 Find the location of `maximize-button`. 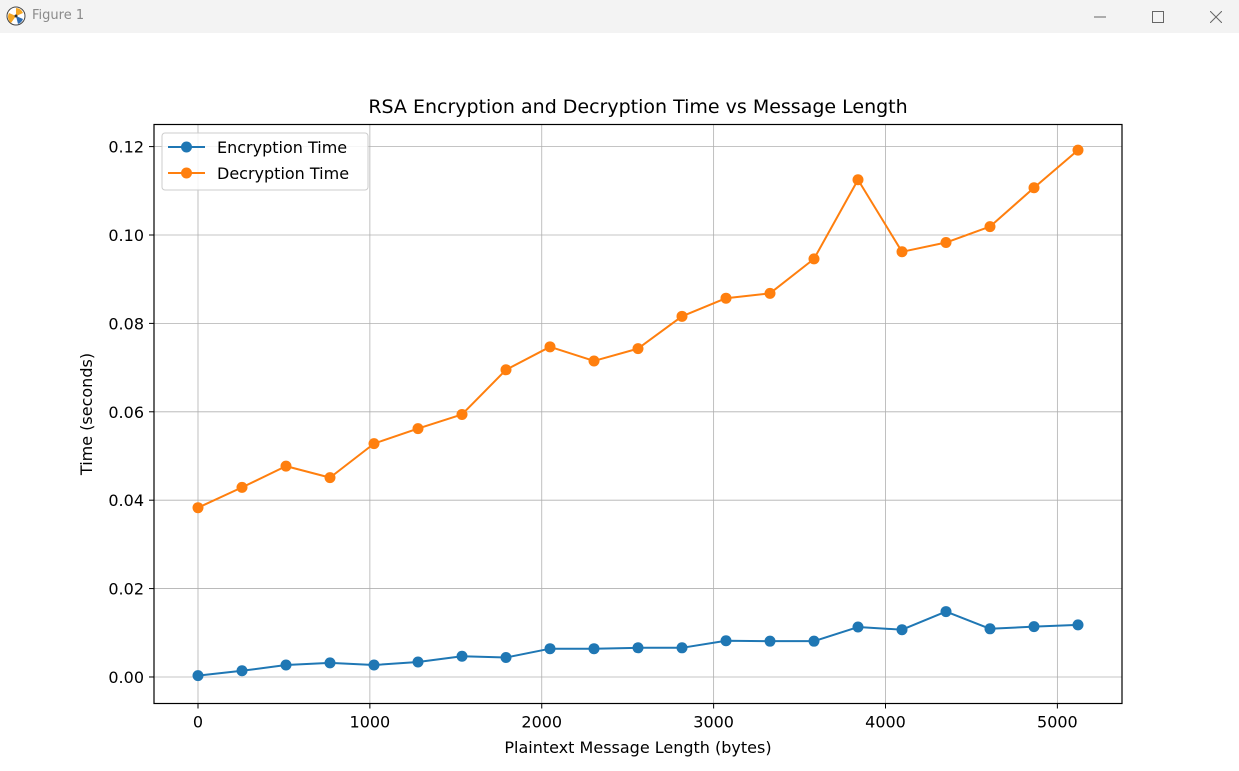

maximize-button is located at coordinates (1158, 16).